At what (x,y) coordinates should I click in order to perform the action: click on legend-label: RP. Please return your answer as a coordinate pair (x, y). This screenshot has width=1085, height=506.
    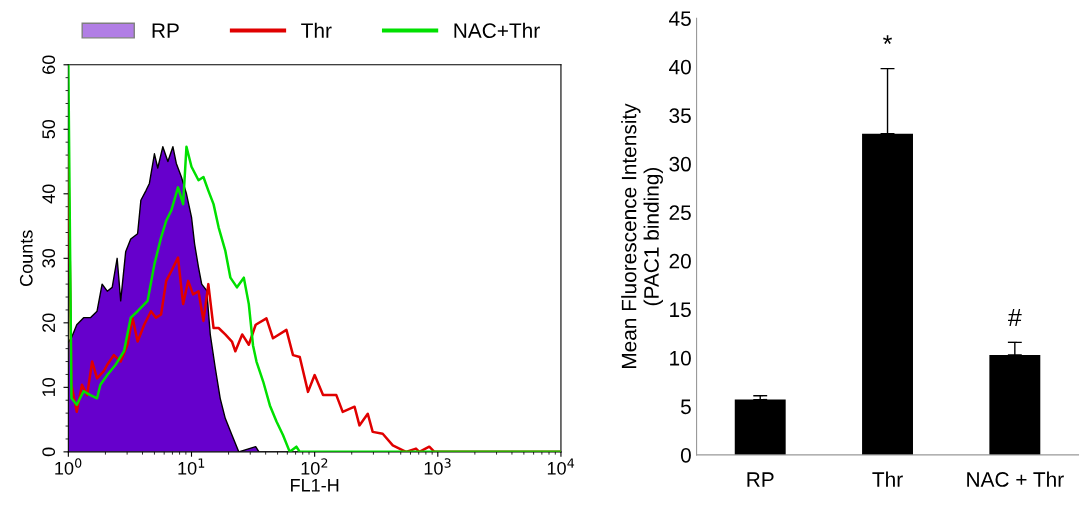
    Looking at the image, I should click on (165, 30).